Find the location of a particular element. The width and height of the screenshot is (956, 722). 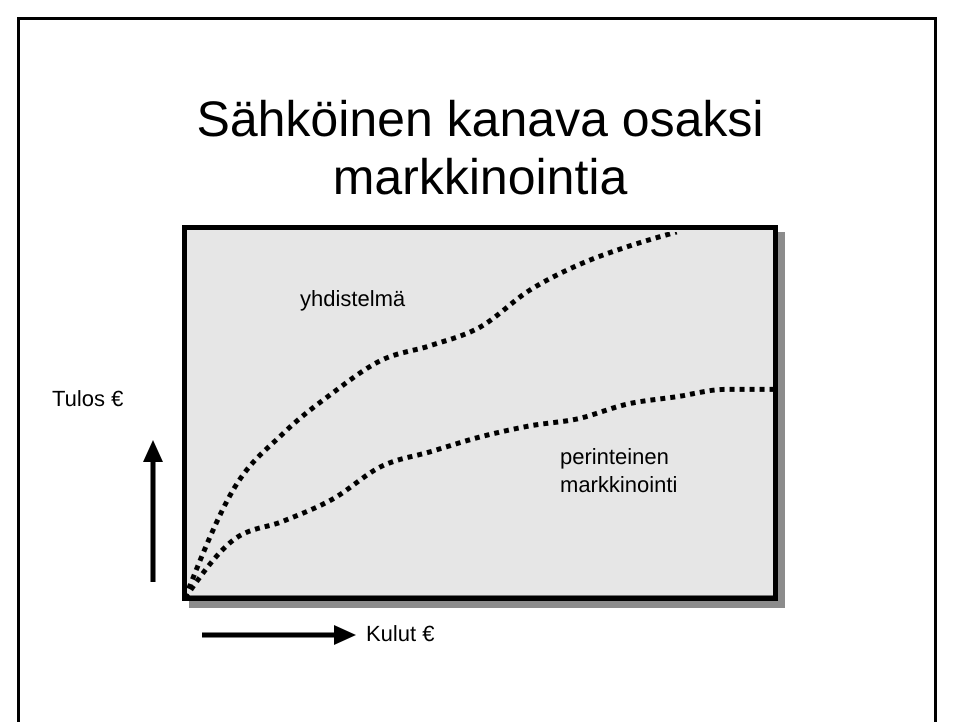

x-axis-title: Kulut € is located at coordinates (400, 634).